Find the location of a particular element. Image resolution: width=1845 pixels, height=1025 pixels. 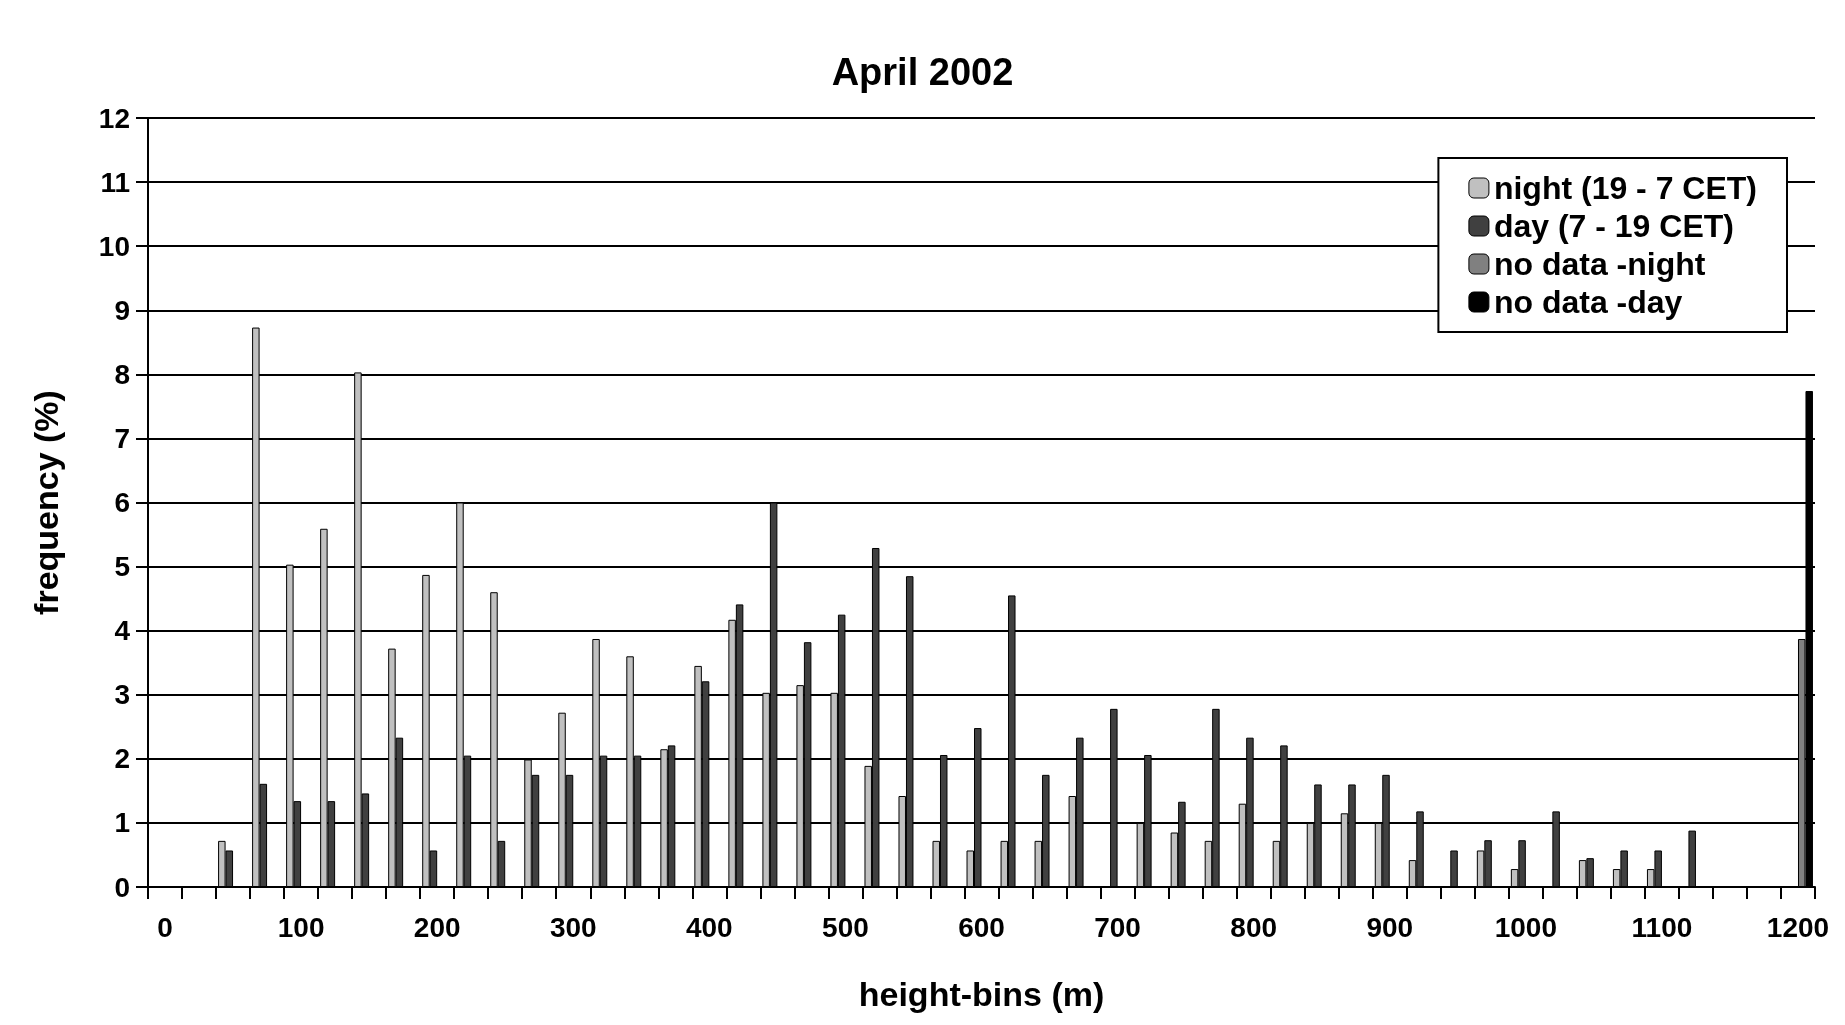

y-tick-label: 0 is located at coordinates (122, 887).